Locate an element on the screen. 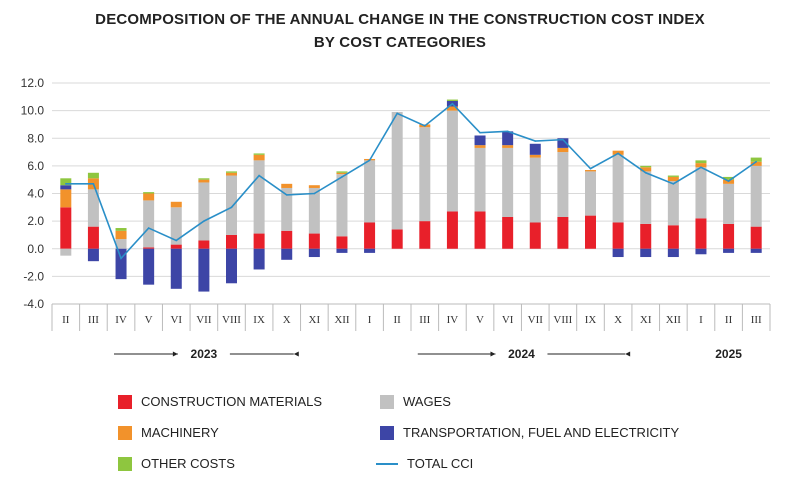 This screenshot has width=800, height=497. x-tick-label: VI is located at coordinates (508, 320).